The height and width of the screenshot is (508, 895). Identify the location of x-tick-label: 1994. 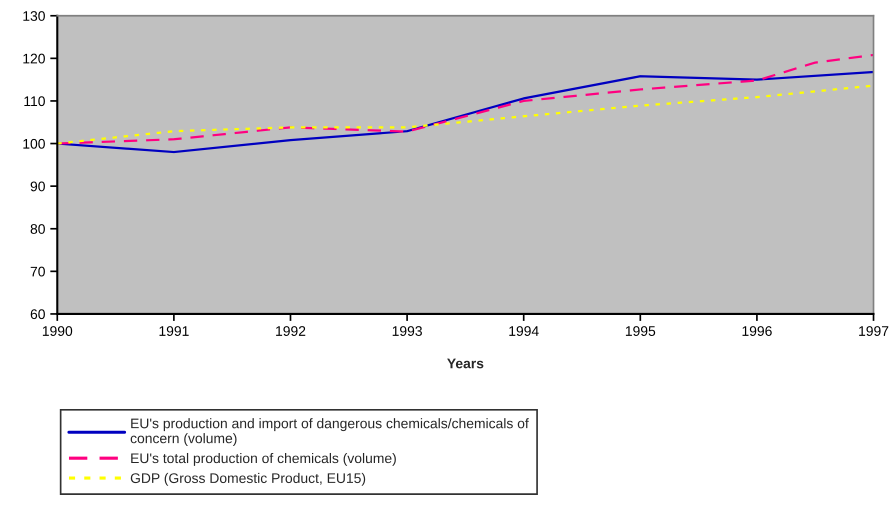
(524, 331).